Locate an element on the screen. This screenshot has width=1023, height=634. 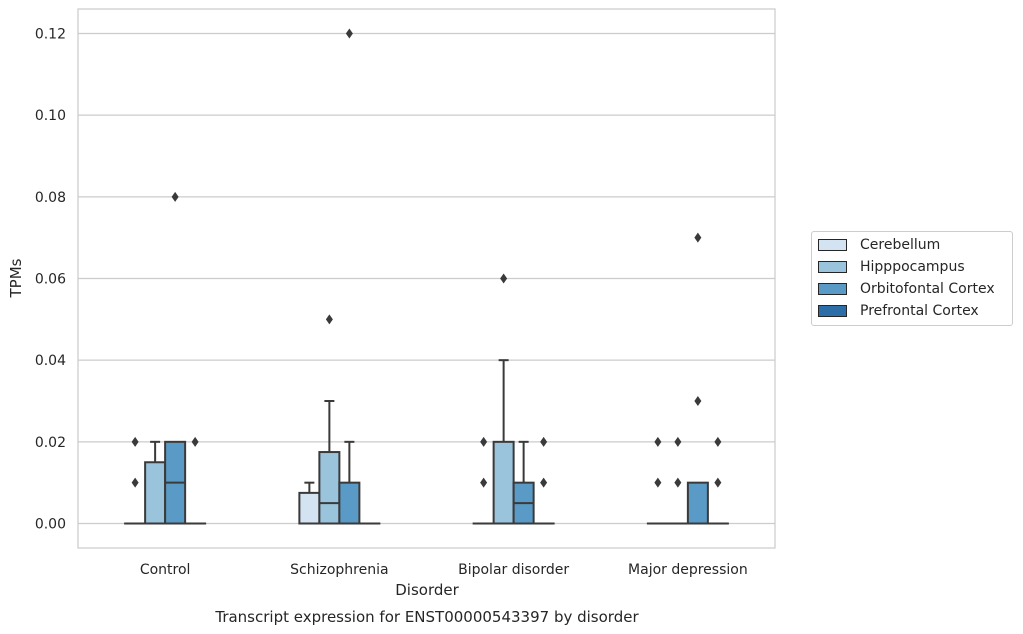
x-tick-label: Schizophrenia is located at coordinates (339, 570).